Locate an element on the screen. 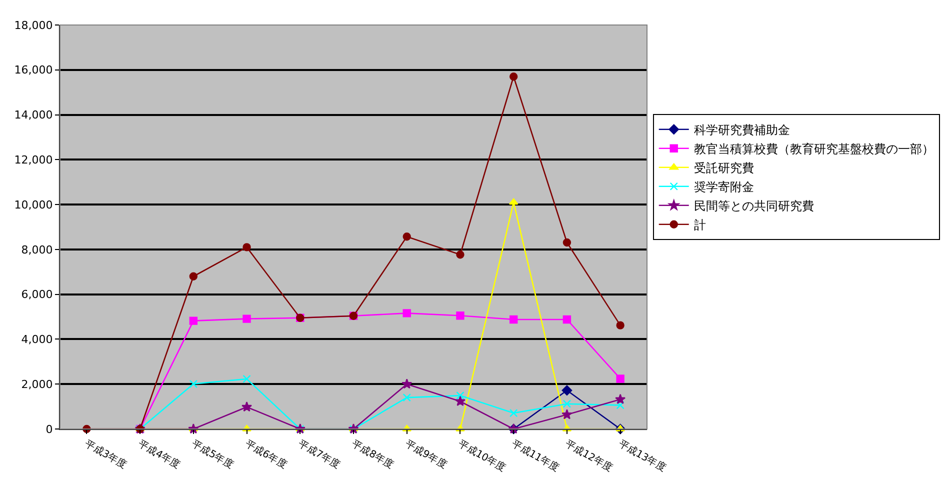 The height and width of the screenshot is (486, 952). x-tick-label: 平成3年度 is located at coordinates (105, 455).